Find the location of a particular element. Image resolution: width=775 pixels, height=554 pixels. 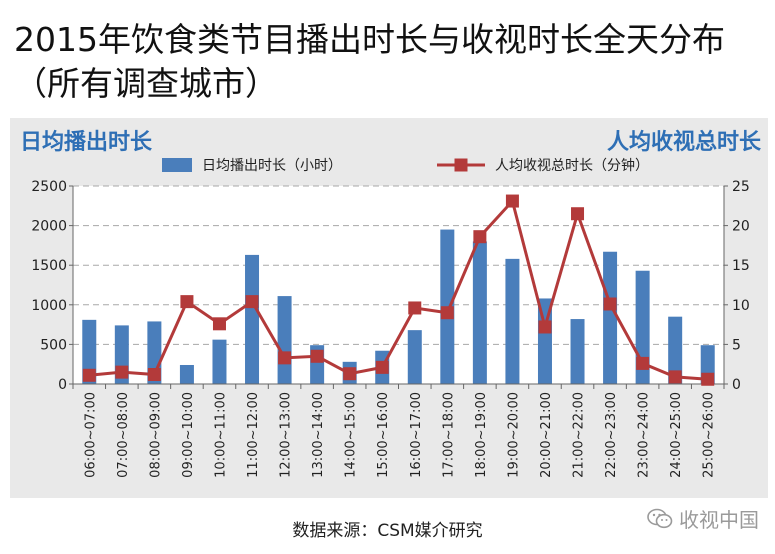

y-left-tick-label: 0 is located at coordinates (62, 385).